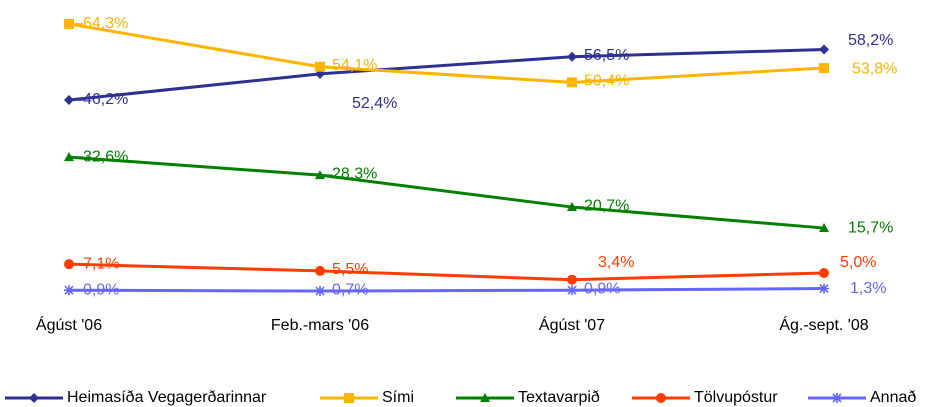 This screenshot has height=407, width=944. Describe the element at coordinates (354, 173) in the screenshot. I see `data-label: 28,3%` at that location.